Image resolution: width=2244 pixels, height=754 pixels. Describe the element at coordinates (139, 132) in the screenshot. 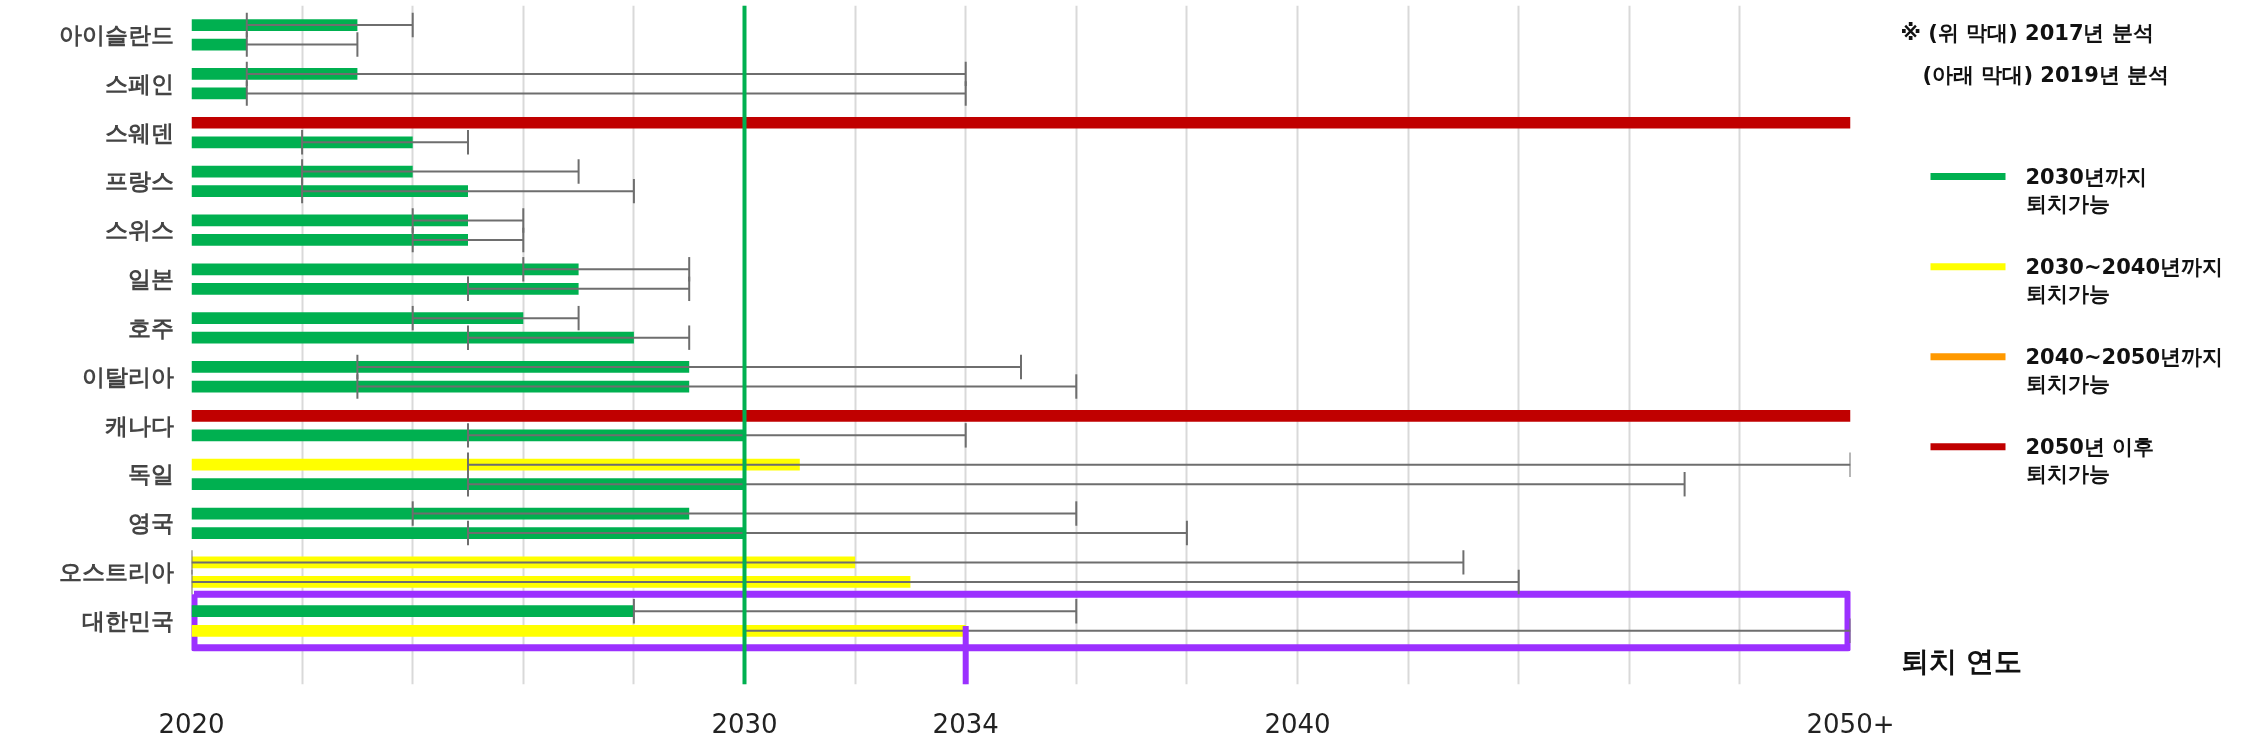

I see `y-tick-label: 스웨덴` at that location.